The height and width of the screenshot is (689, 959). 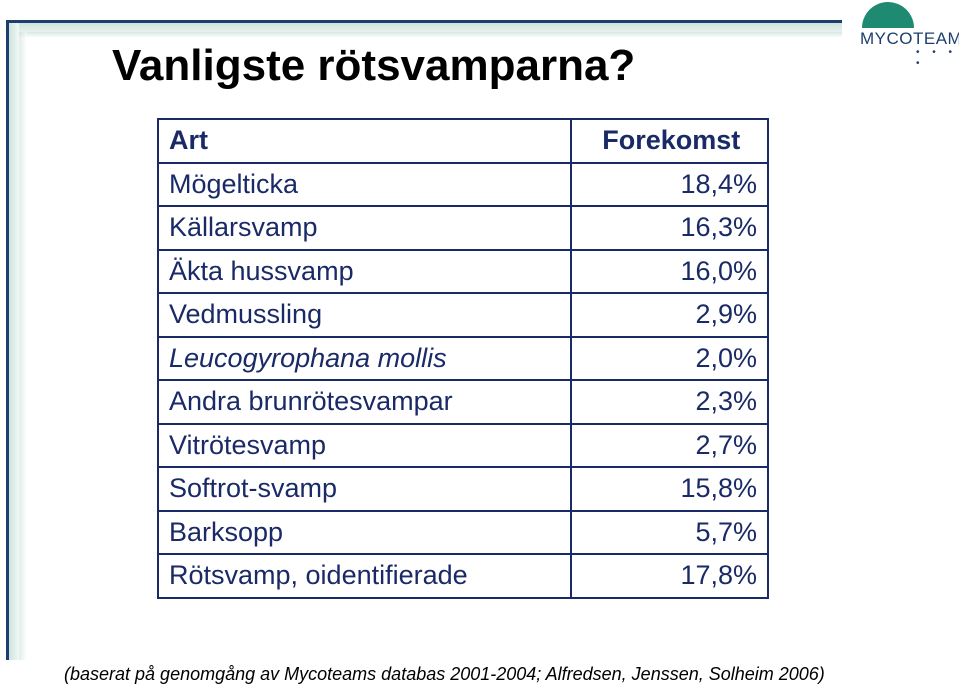 What do you see at coordinates (886, 38) in the screenshot?
I see `logo-text-bold: MYCO` at bounding box center [886, 38].